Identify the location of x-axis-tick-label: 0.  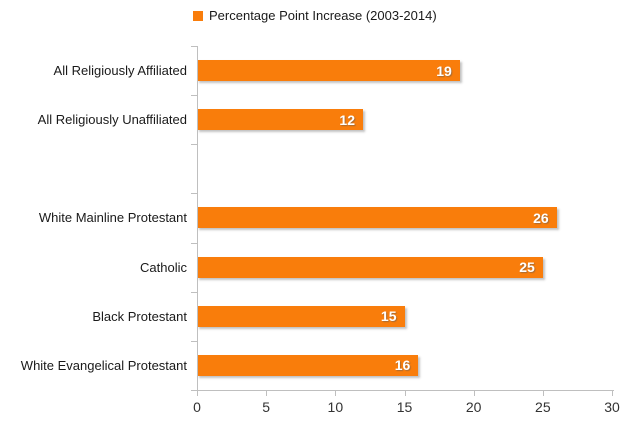
(197, 407).